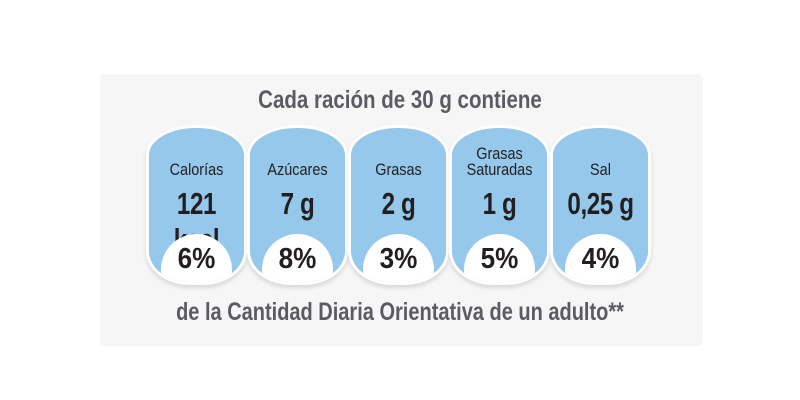 This screenshot has height=400, width=800. Describe the element at coordinates (499, 153) in the screenshot. I see `nutrient-label-line1: Grasas` at that location.